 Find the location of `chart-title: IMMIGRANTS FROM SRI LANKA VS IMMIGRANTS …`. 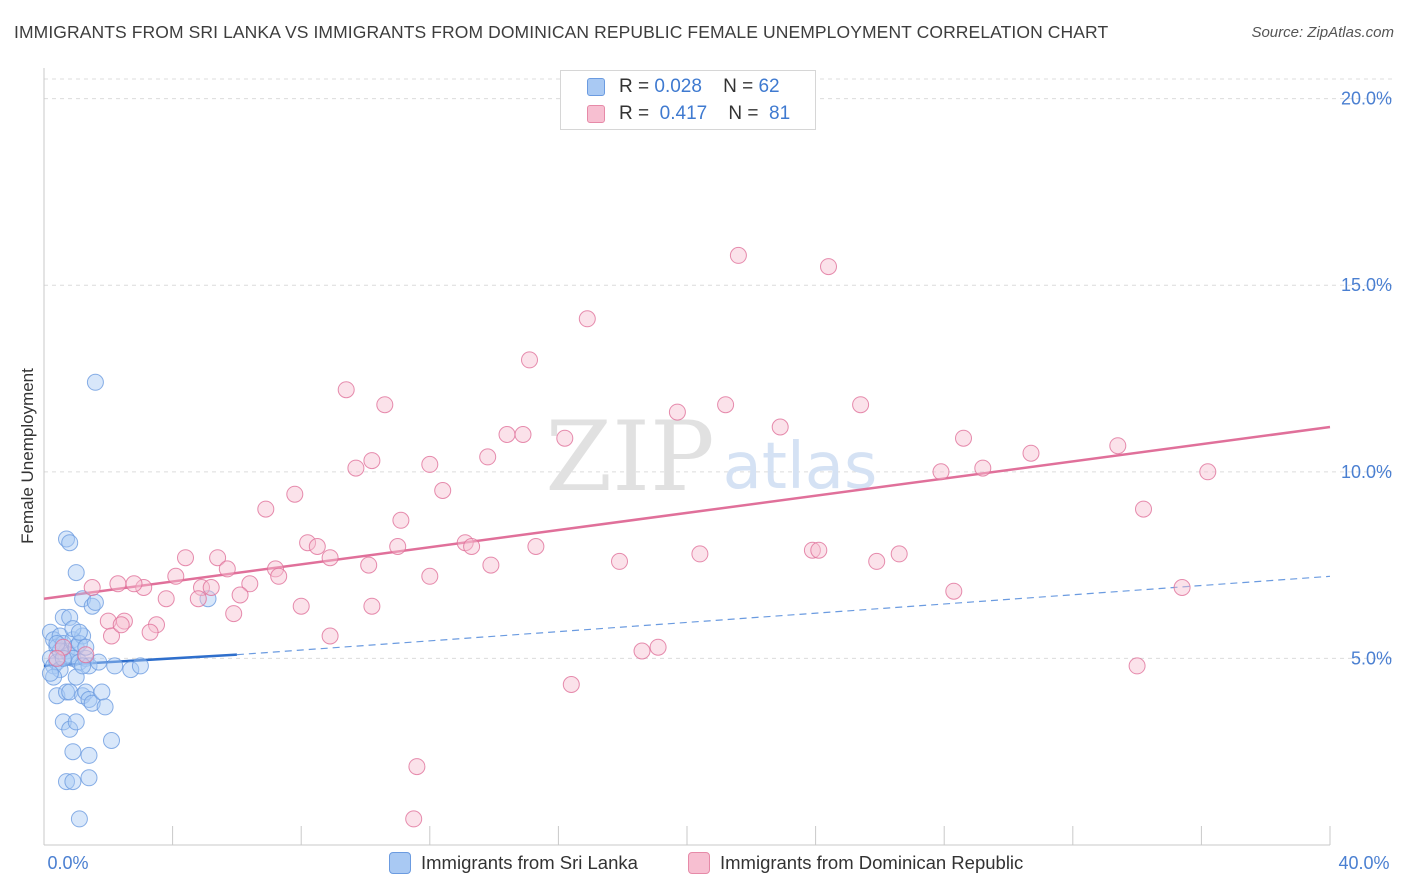

chart-title: IMMIGRANTS FROM SRI LANKA VS IMMIGRANTS … is located at coordinates (561, 32).